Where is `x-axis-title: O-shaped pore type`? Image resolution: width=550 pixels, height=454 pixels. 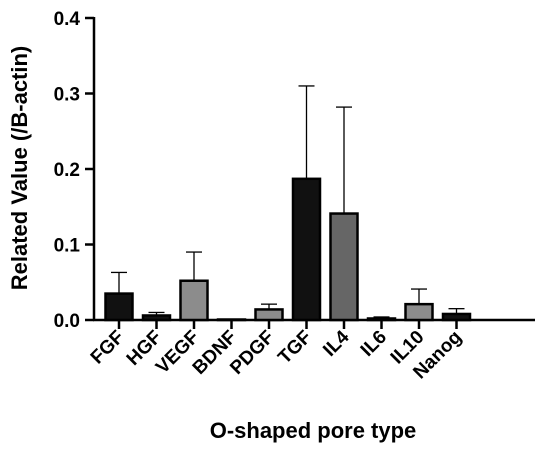
x-axis-title: O-shaped pore type is located at coordinates (313, 430).